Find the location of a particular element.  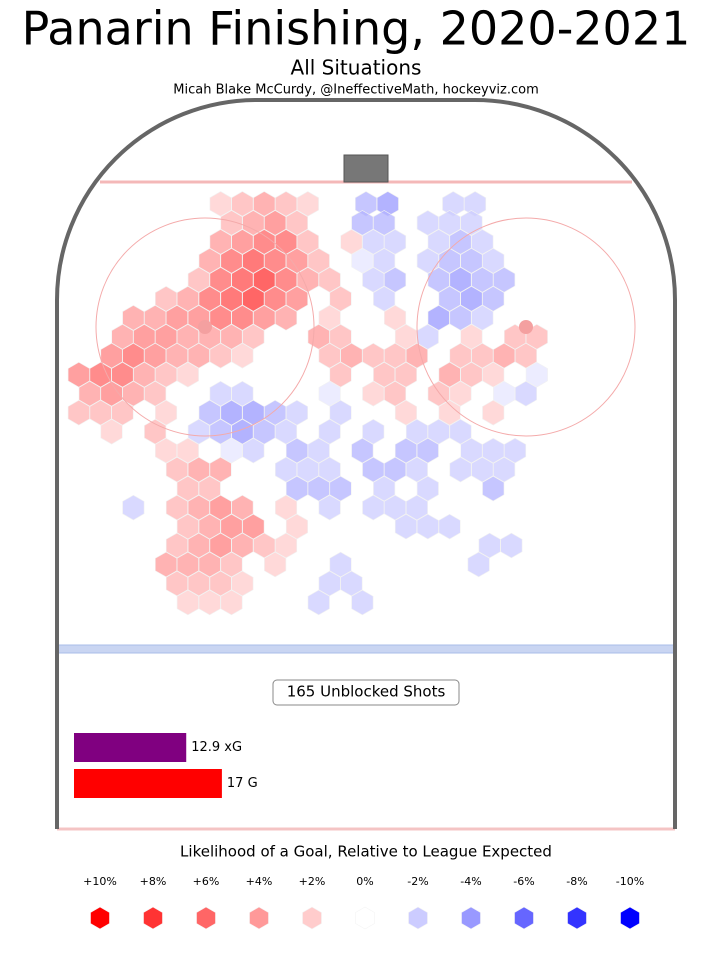

legend-label: +2% is located at coordinates (312, 881).